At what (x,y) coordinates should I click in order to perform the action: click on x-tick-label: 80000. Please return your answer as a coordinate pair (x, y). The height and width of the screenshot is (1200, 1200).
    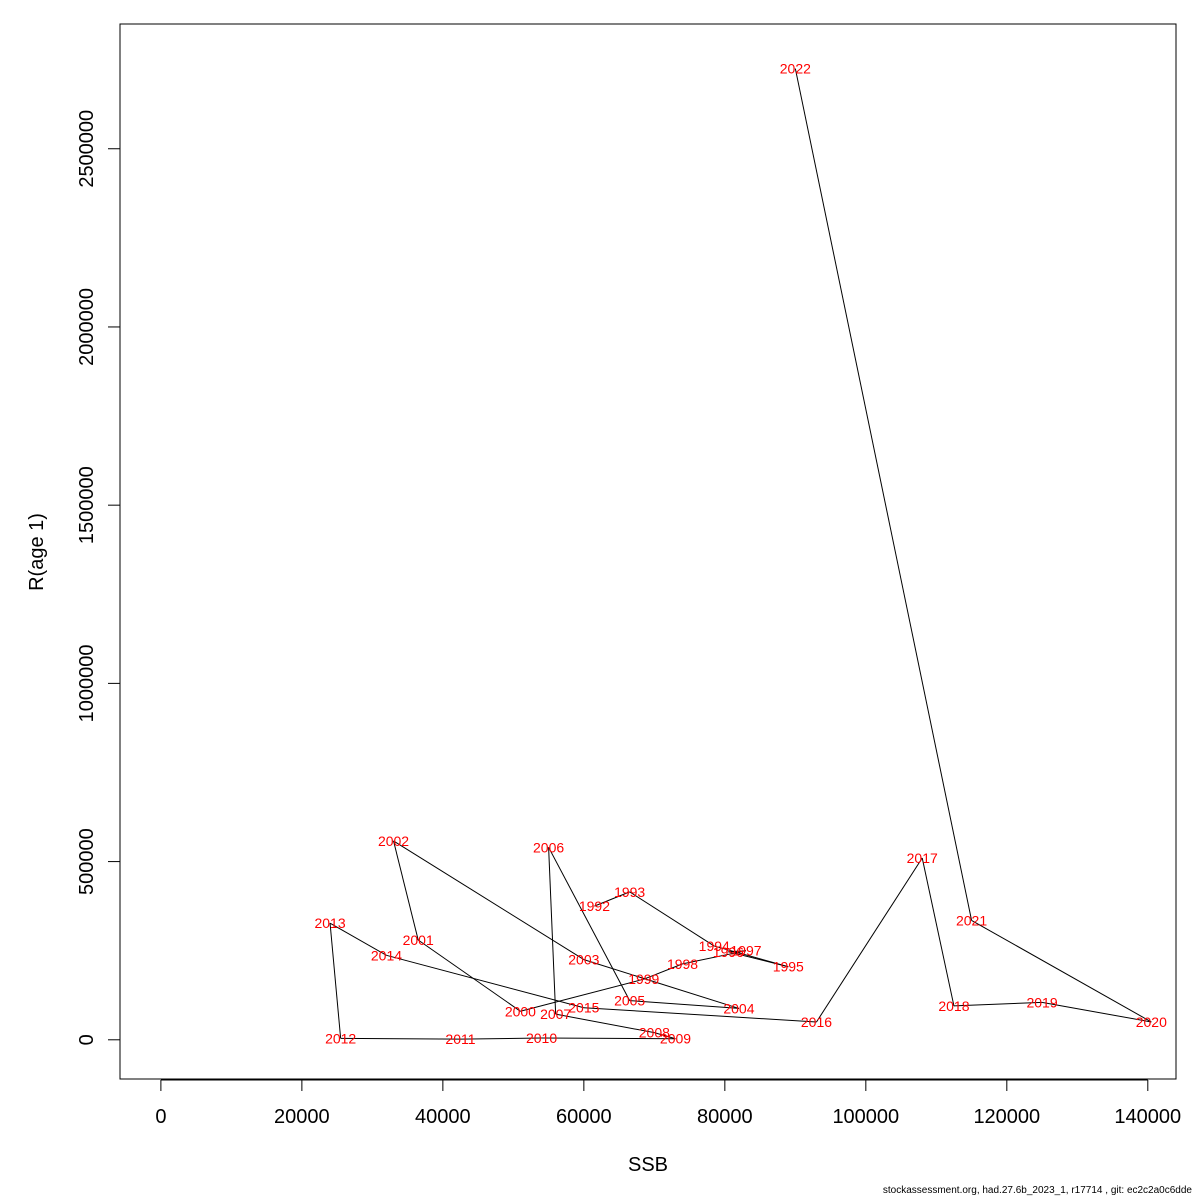
    Looking at the image, I should click on (725, 1117).